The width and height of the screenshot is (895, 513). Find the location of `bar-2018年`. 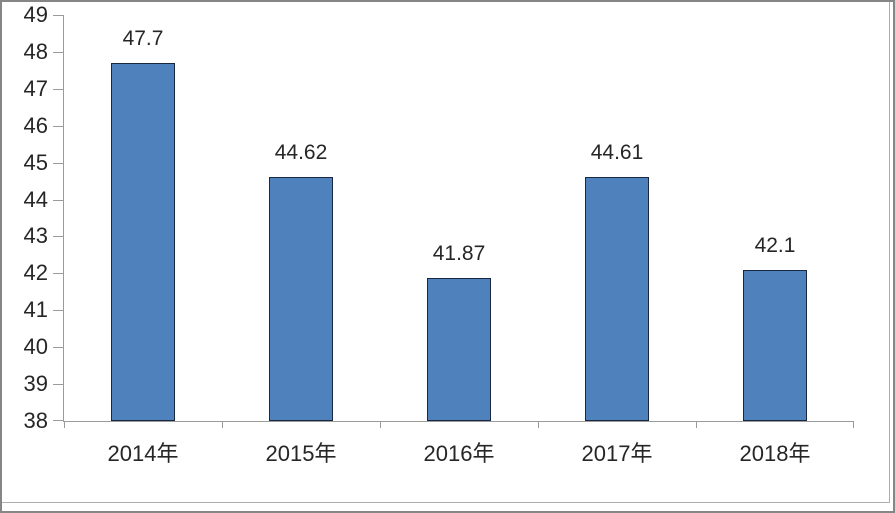

bar-2018年 is located at coordinates (775, 345).